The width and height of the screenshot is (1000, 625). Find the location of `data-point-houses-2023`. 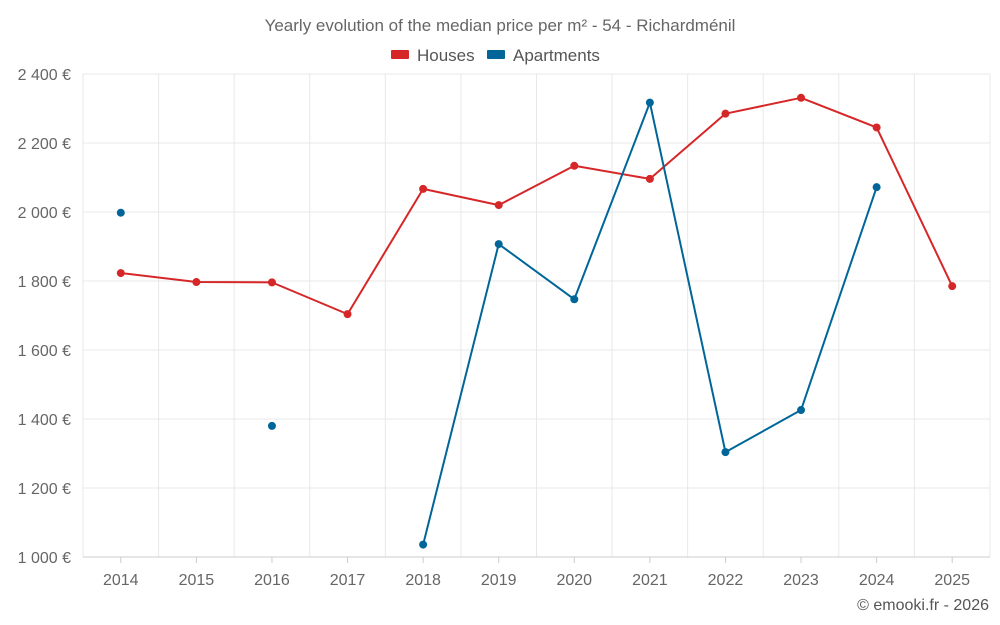

data-point-houses-2023 is located at coordinates (801, 97).